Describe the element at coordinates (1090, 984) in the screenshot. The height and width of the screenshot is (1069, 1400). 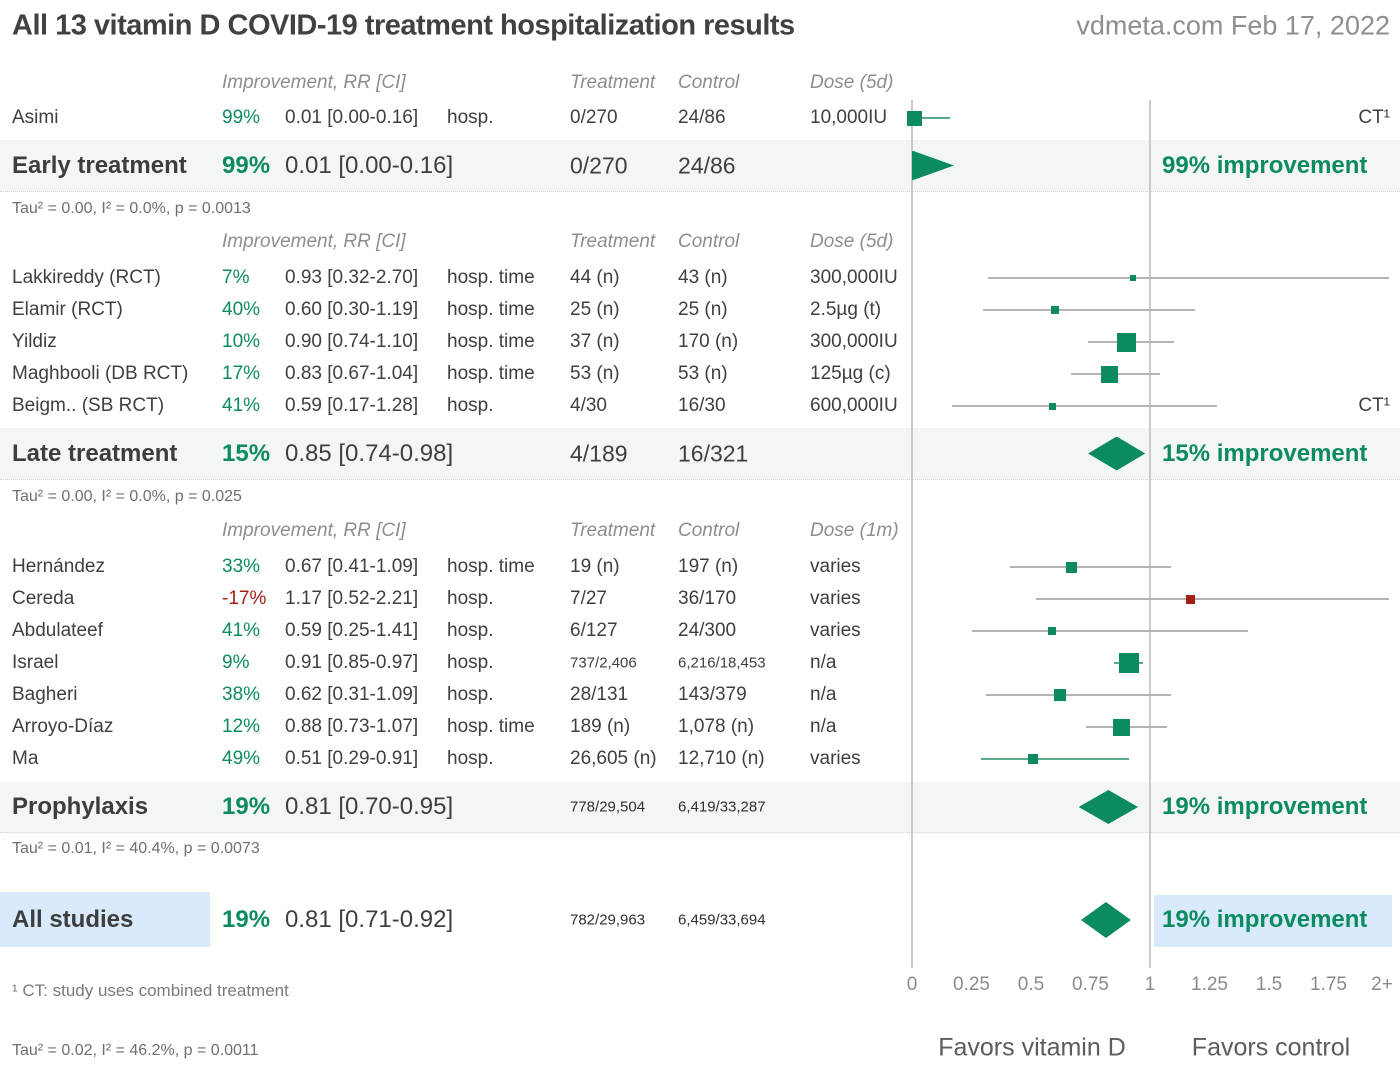
I see `axis-tick-label: 0.75` at that location.